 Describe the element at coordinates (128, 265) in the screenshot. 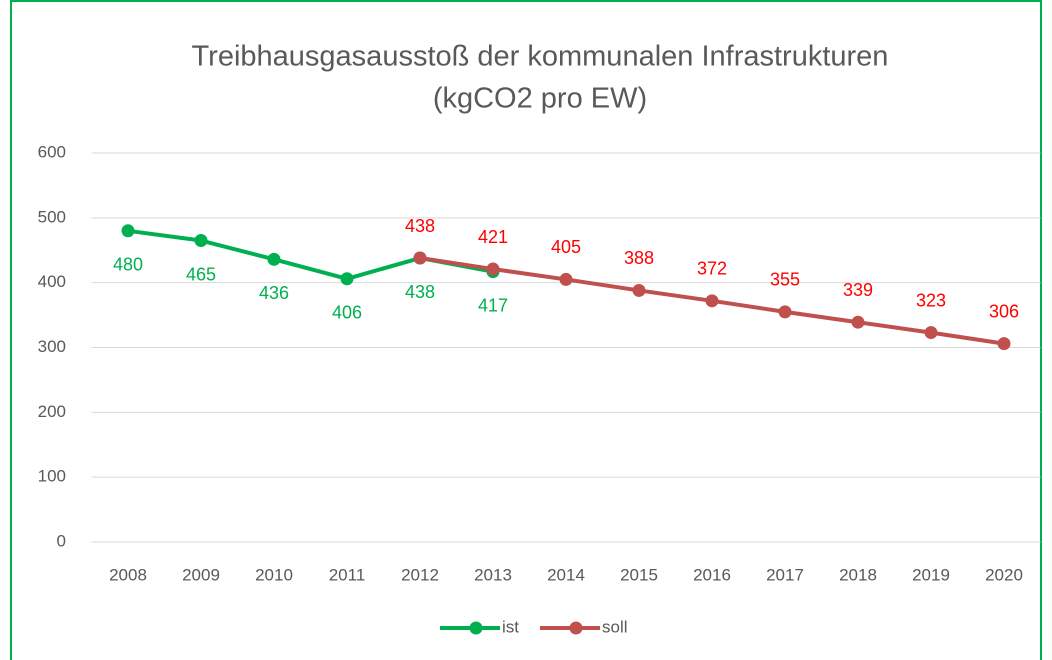

I see `data-label: 480` at that location.